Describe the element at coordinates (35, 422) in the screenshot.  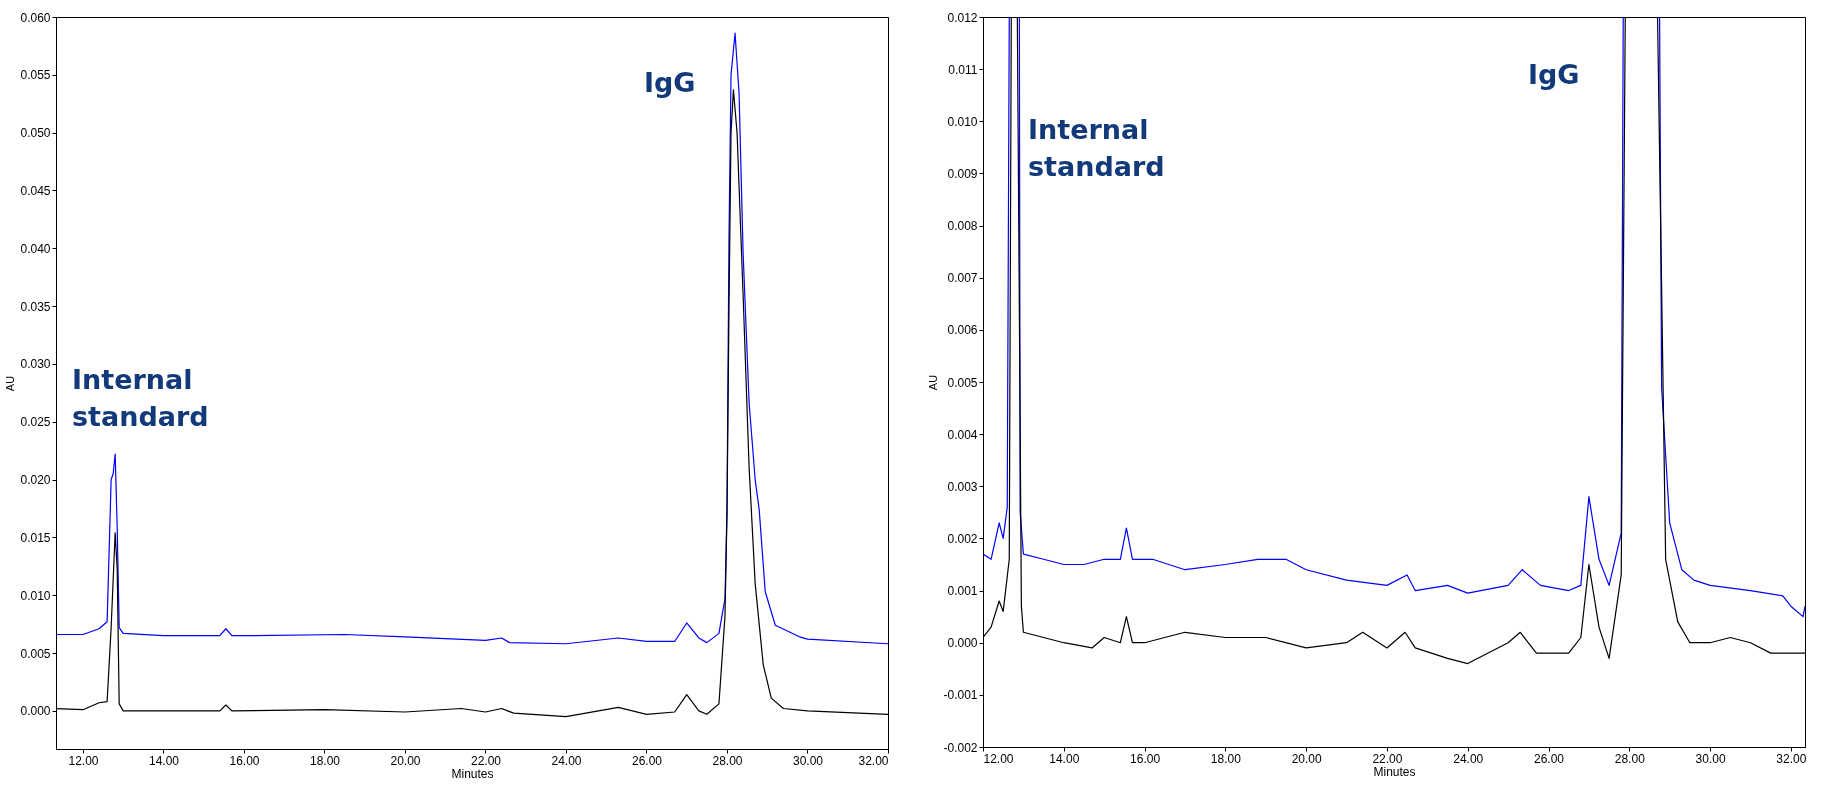
I see `y-tick-label: 0.025` at that location.